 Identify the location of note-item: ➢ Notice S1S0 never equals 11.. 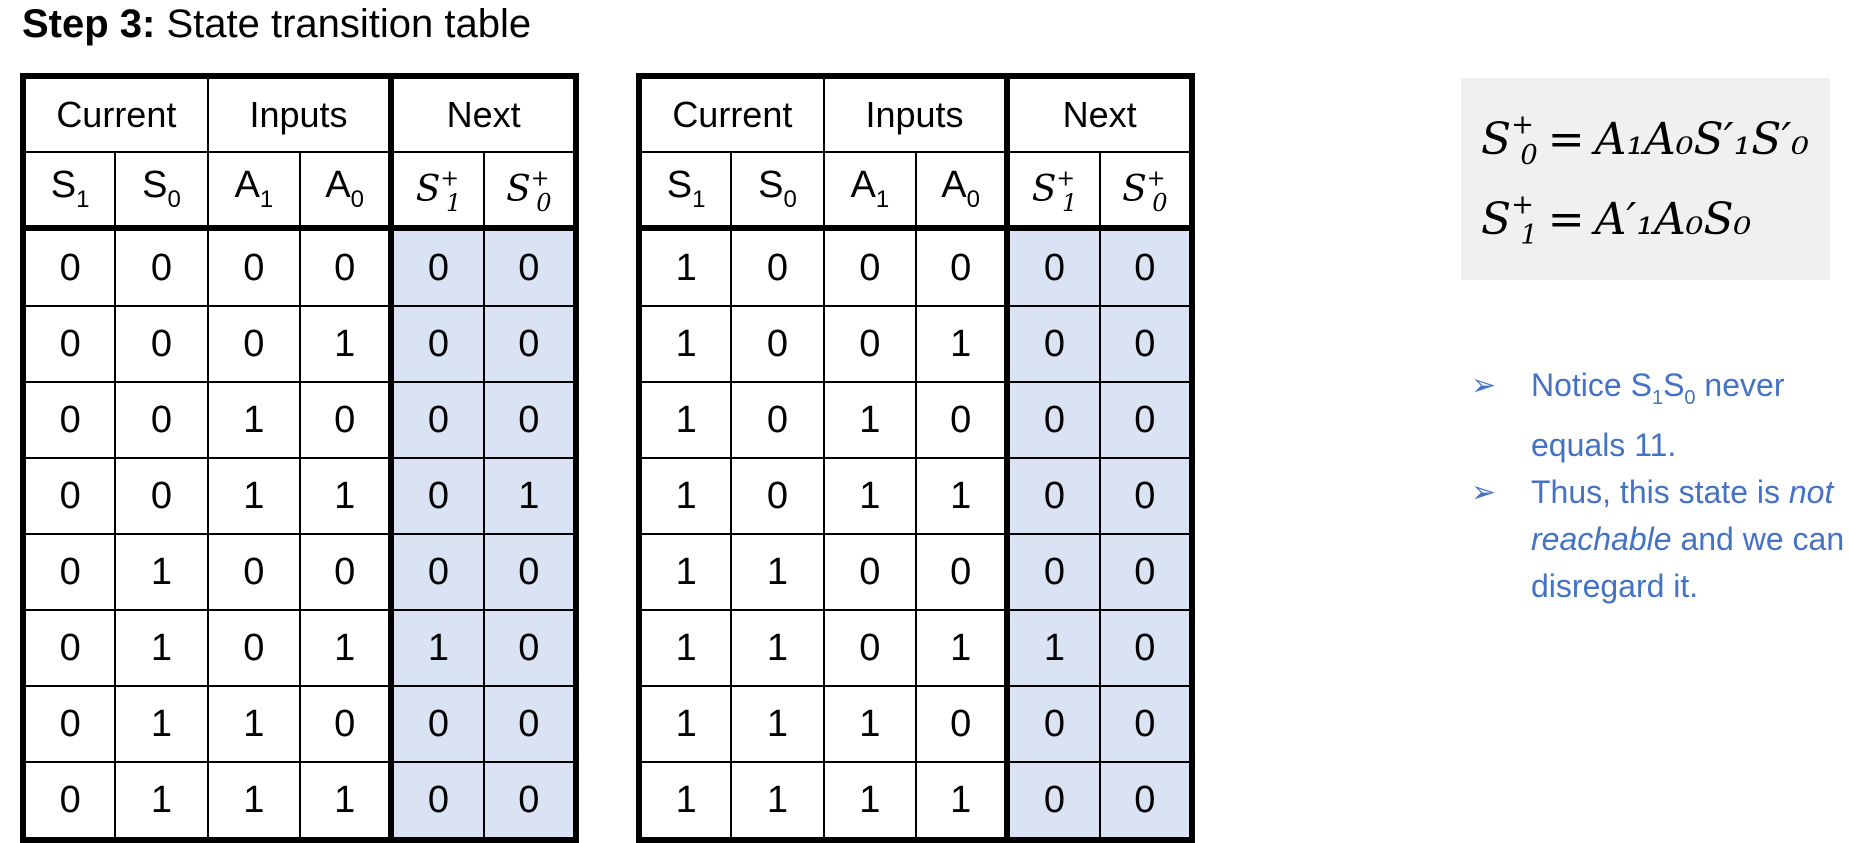
(1657, 415).